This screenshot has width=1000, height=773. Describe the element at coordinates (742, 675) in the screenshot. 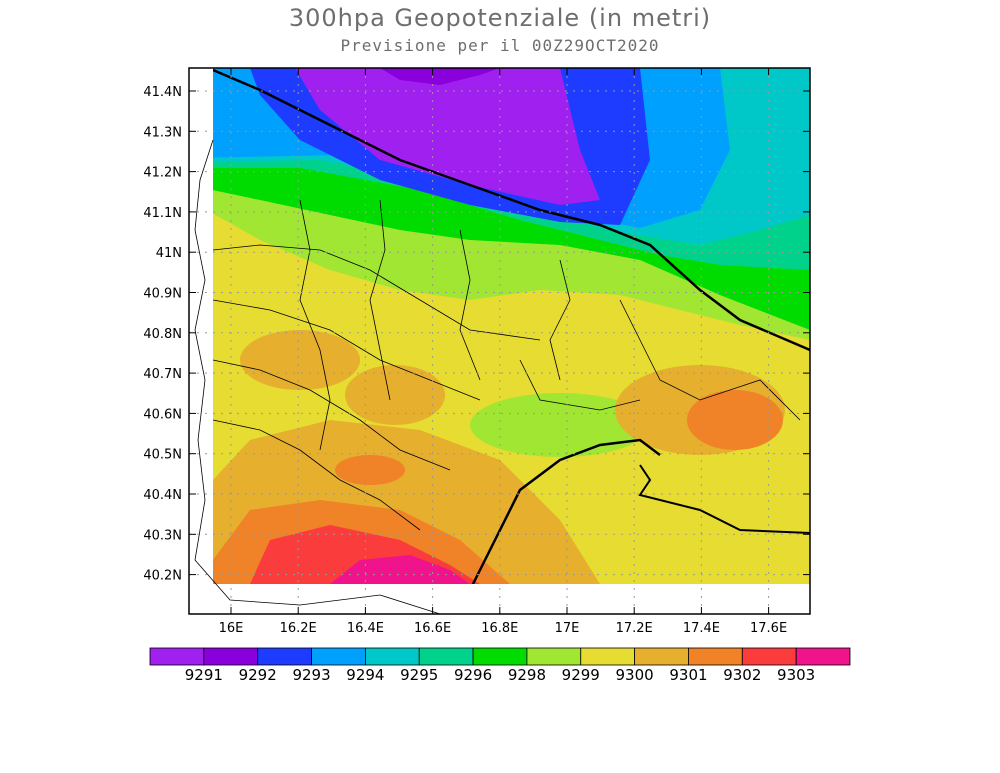

I see `legend-label: 9302` at that location.